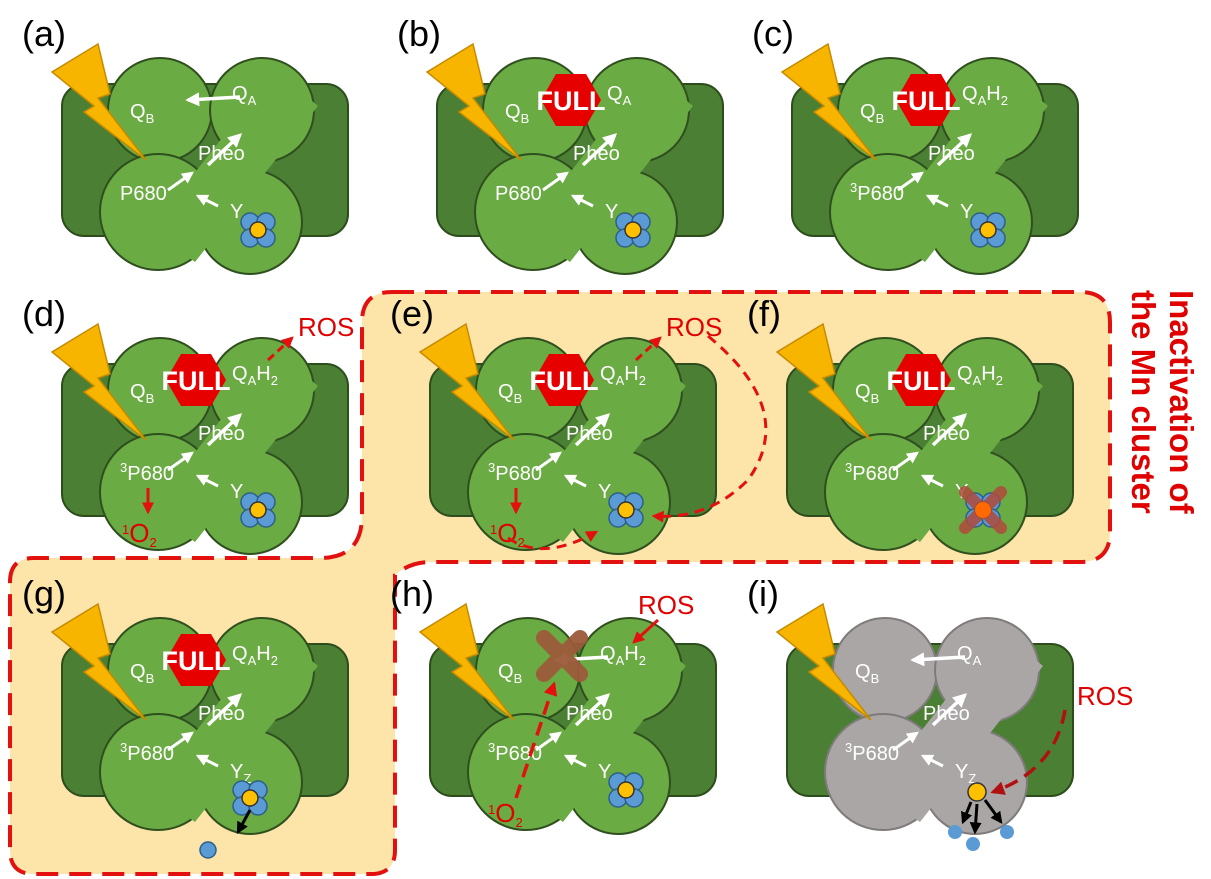 The width and height of the screenshot is (1211, 879). I want to click on panel-f: (f)QBQAH2Pheo3P680YZFULL, so click(910, 424).